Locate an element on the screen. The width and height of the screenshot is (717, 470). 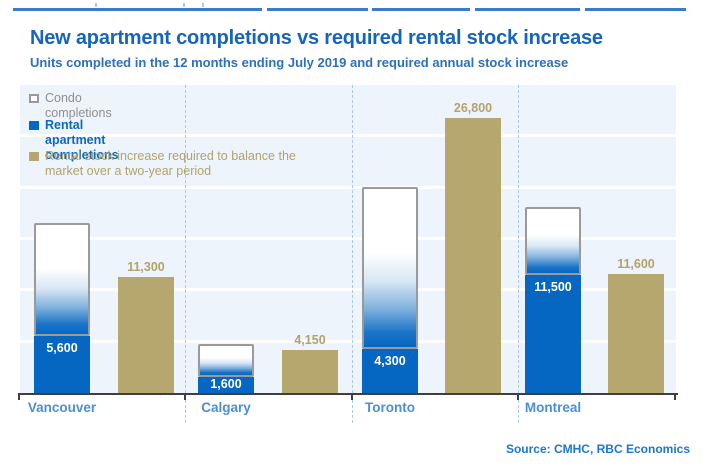
data-label-rental-montreal: 11,500 is located at coordinates (553, 286).